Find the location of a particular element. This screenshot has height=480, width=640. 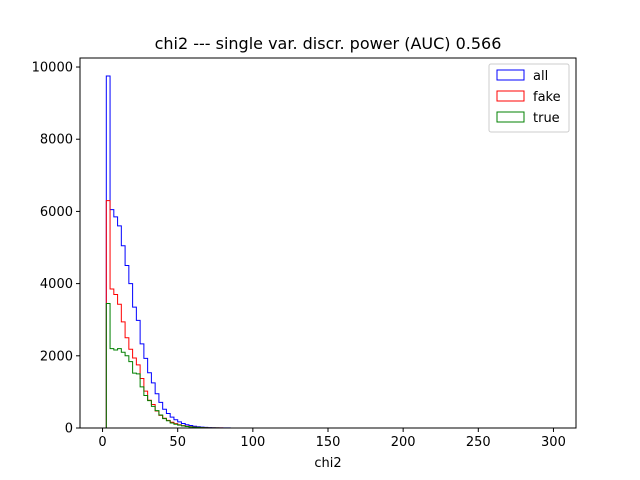

legend-label-fake: fake is located at coordinates (547, 97).